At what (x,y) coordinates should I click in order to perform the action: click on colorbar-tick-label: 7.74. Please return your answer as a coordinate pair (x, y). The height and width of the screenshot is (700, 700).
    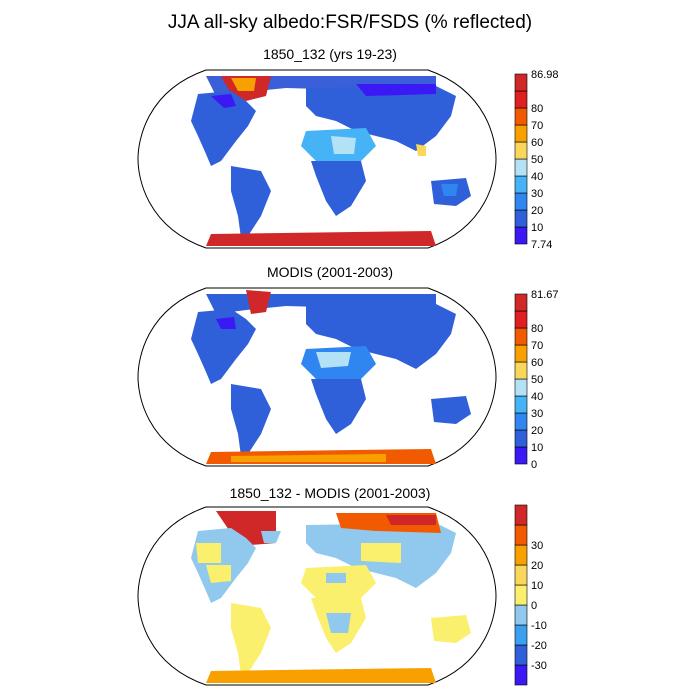
    Looking at the image, I should click on (541, 245).